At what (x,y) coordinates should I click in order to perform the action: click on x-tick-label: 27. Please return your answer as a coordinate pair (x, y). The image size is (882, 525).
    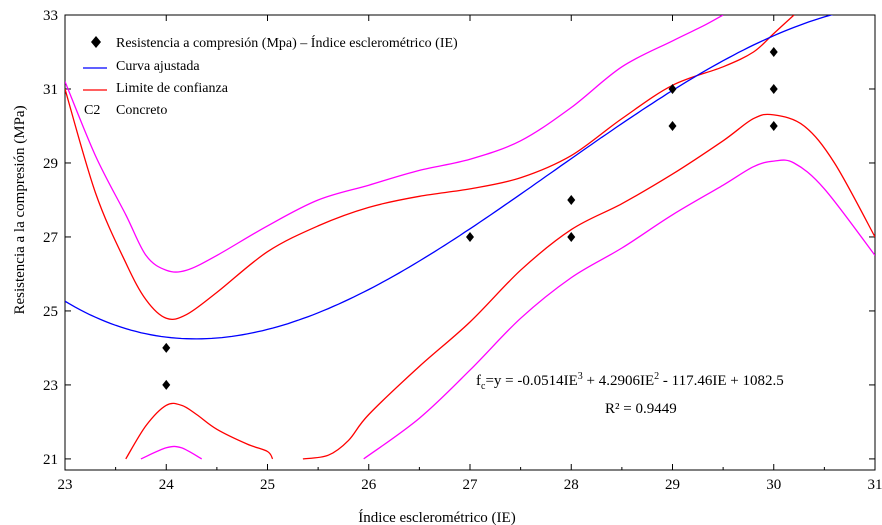
    Looking at the image, I should click on (471, 485).